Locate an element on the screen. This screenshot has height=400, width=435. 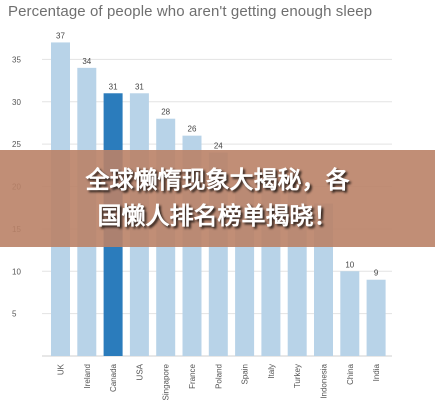
x-tick-label: India is located at coordinates (376, 372).